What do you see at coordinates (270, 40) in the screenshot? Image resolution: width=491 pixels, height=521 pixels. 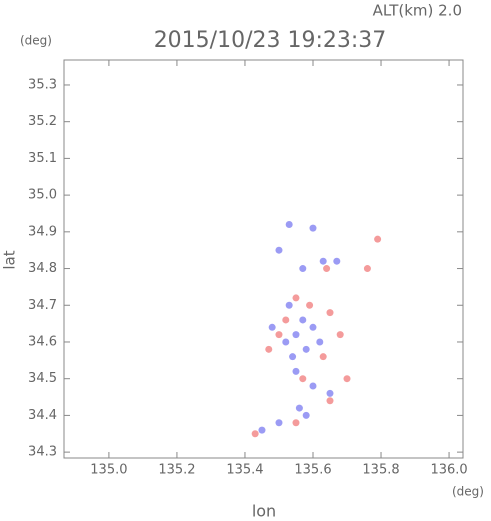 I see `chart-title: 2015/10/23 19:23:37` at bounding box center [270, 40].